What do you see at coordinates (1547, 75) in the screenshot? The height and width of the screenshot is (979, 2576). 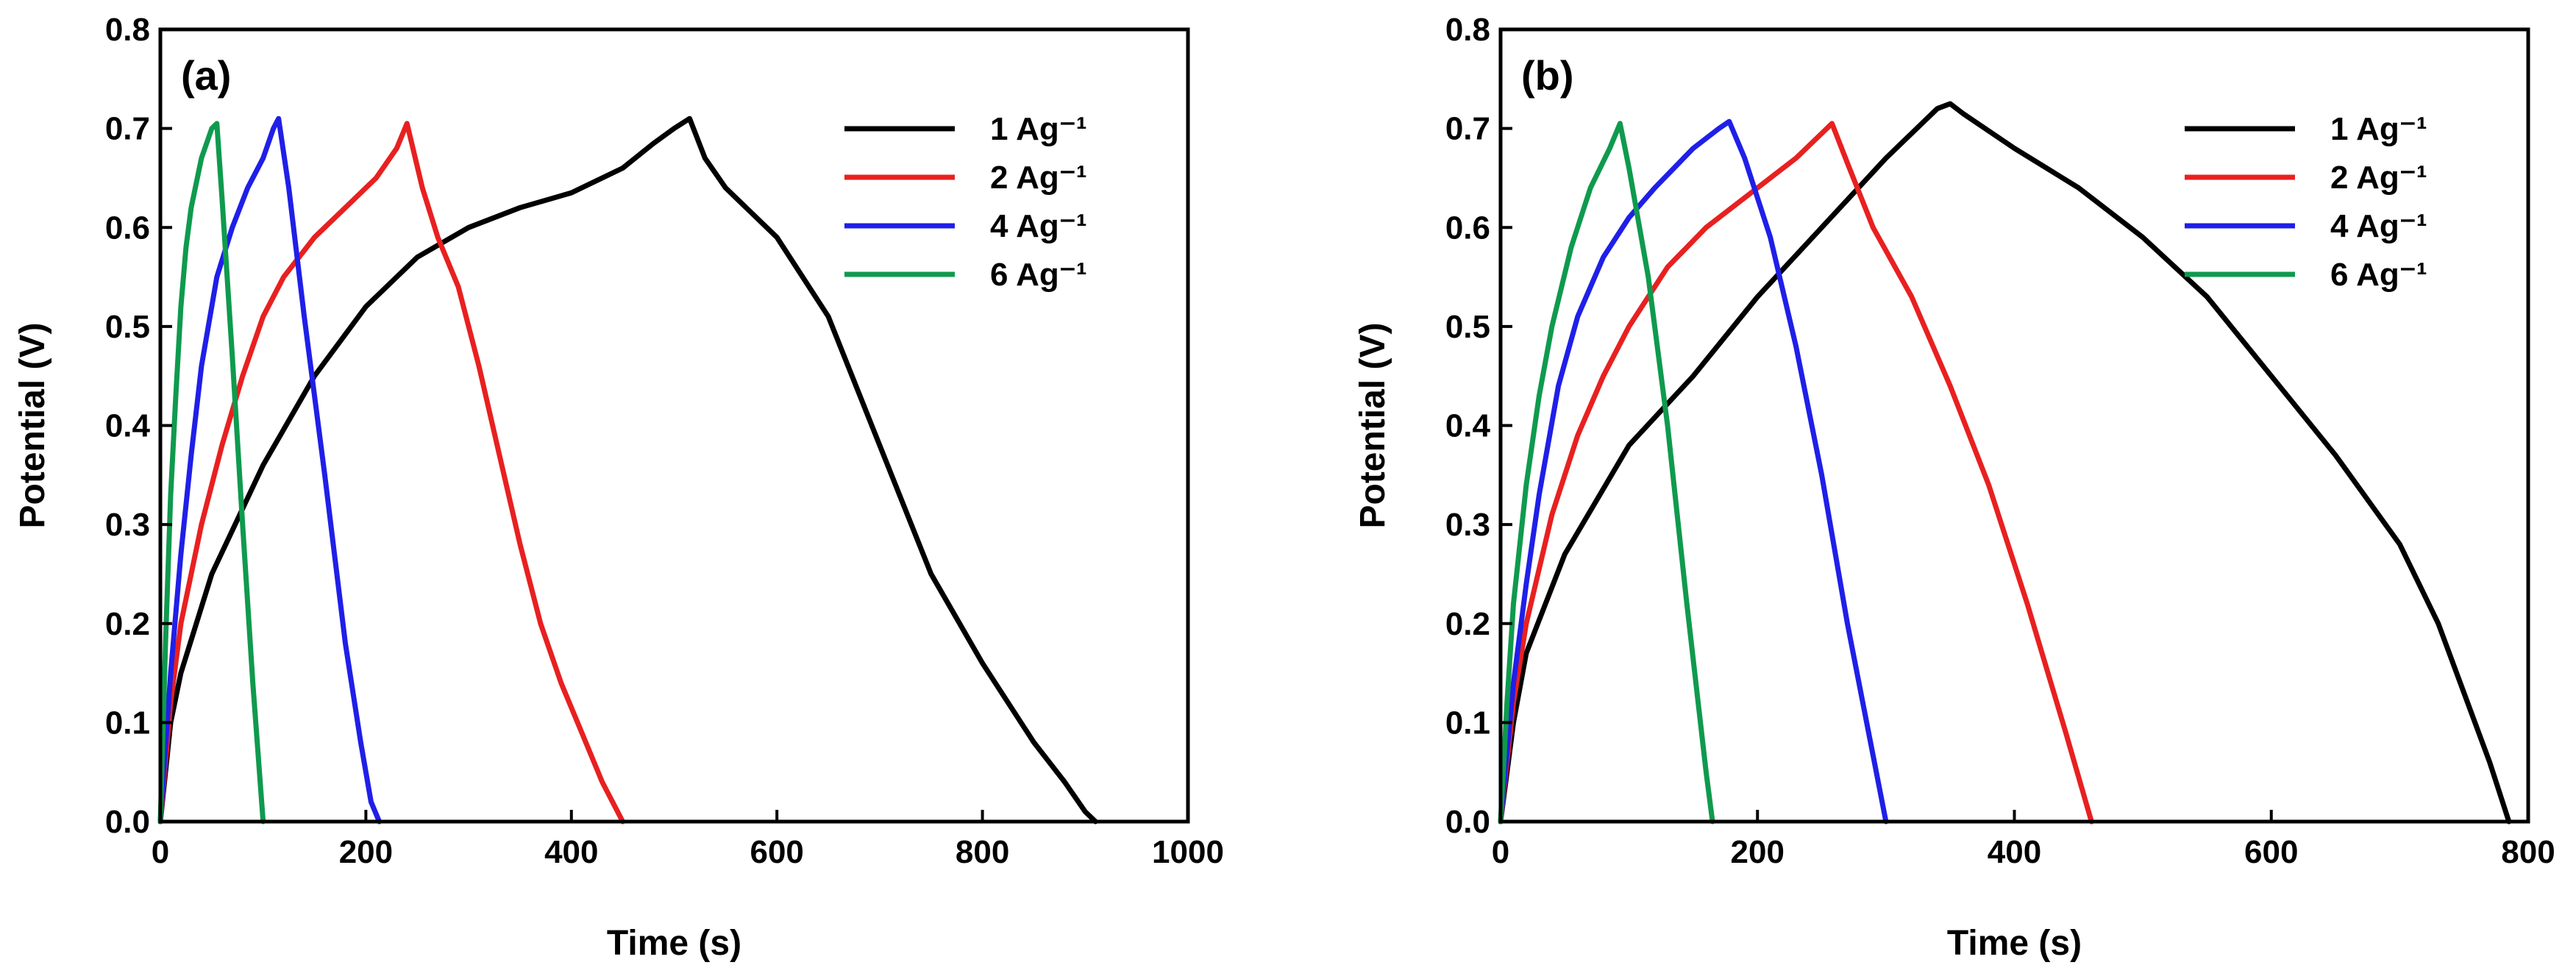 I see `panel-label: (b)` at bounding box center [1547, 75].